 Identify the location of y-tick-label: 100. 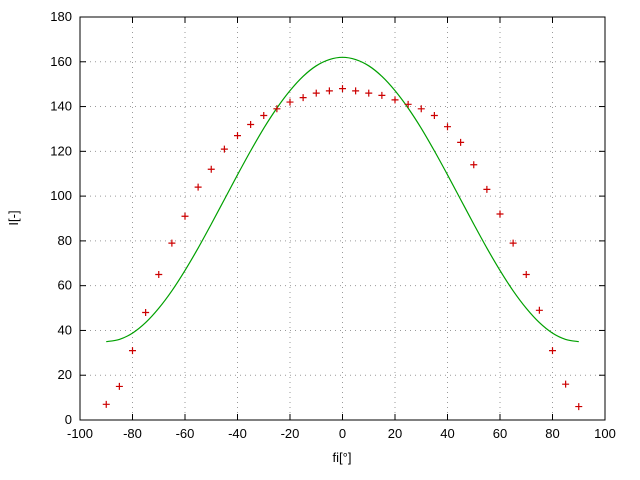
(61, 195).